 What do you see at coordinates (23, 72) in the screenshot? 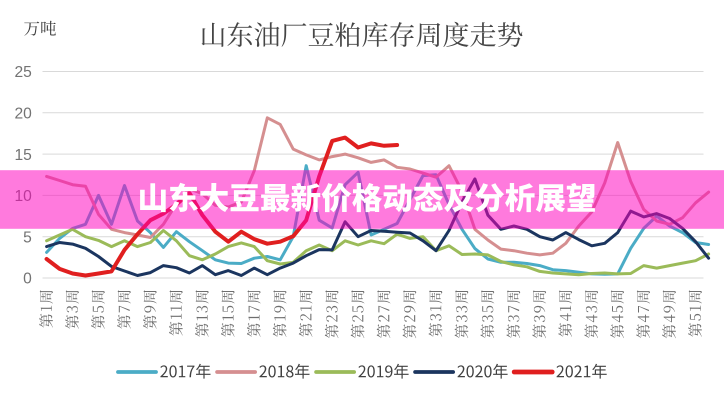
I see `svg-text: 25` at bounding box center [23, 72].